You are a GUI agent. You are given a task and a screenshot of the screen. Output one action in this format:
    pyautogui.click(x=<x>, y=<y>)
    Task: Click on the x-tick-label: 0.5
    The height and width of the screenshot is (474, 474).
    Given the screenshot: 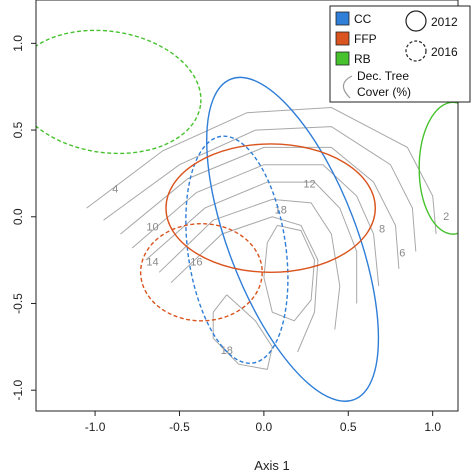 What is the action you would take?
    pyautogui.click(x=348, y=427)
    